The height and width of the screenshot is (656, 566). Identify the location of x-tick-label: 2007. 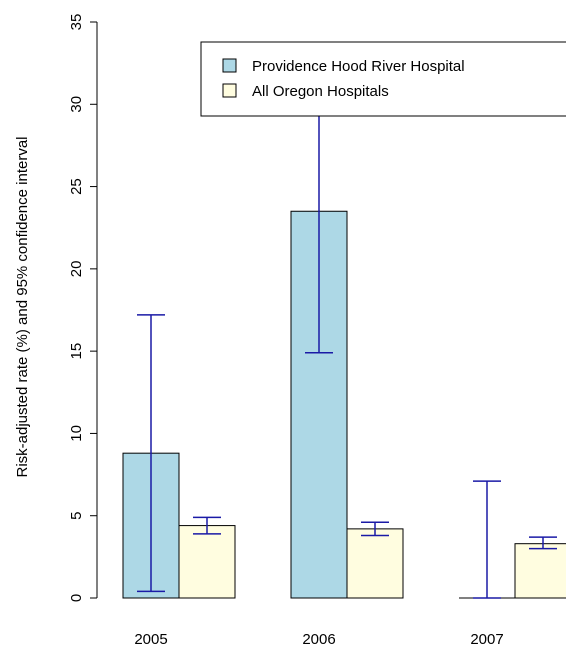
(486, 639).